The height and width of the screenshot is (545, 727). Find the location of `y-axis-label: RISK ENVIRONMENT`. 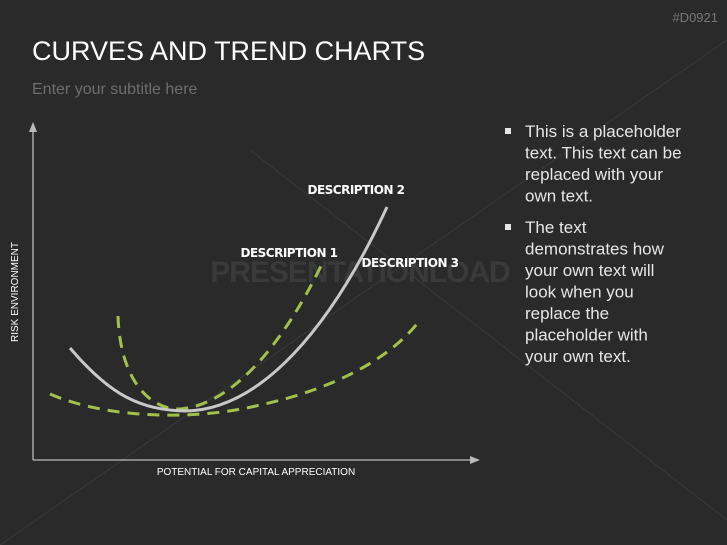

y-axis-label: RISK ENVIRONMENT is located at coordinates (15, 292).